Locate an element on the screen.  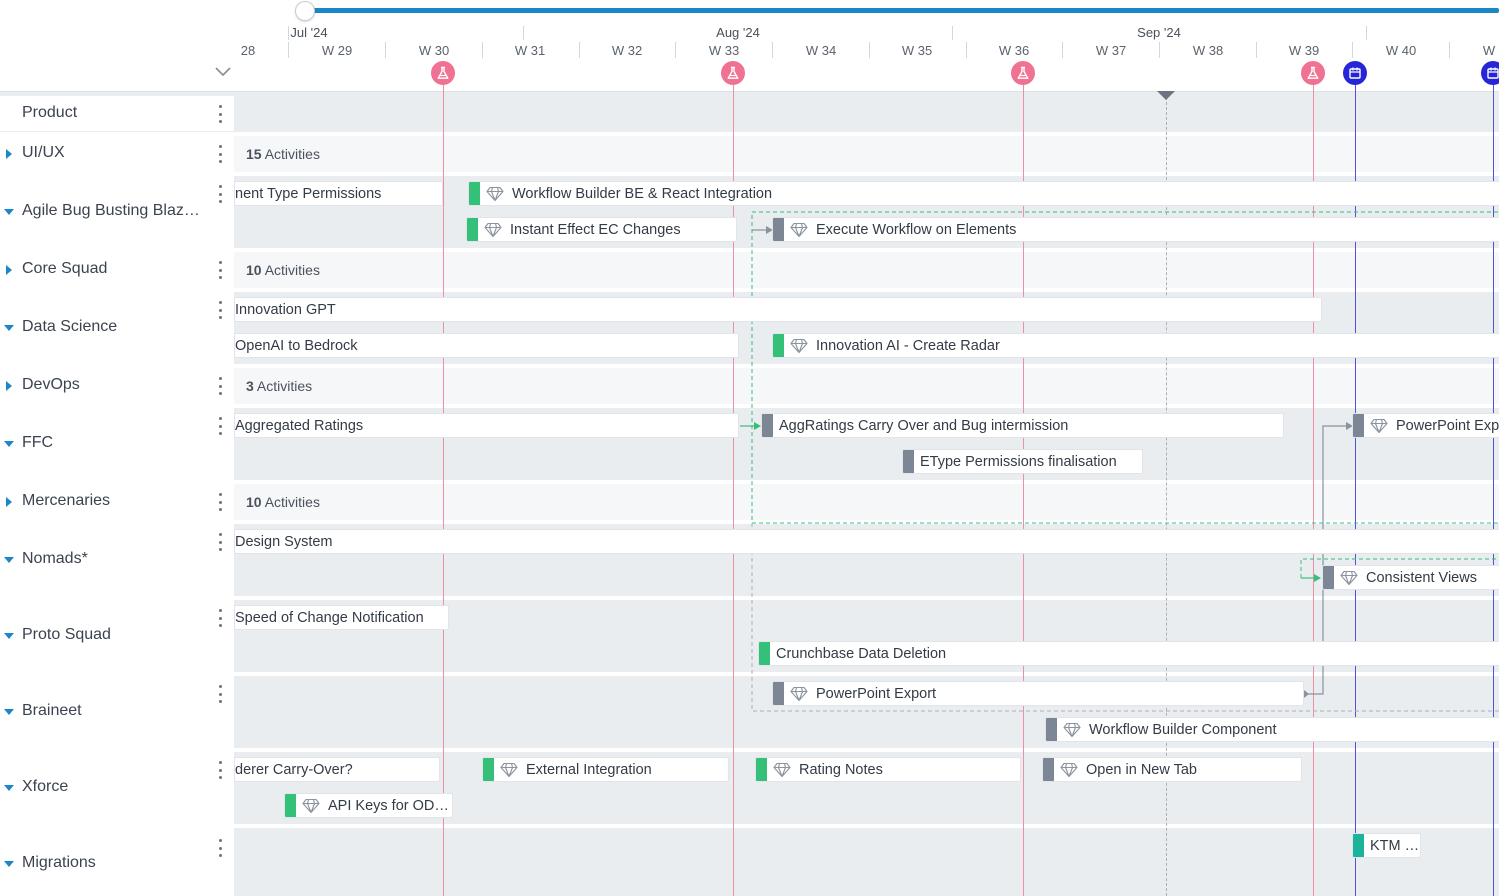
lane-header-migrations: Migrations is located at coordinates (117, 862).